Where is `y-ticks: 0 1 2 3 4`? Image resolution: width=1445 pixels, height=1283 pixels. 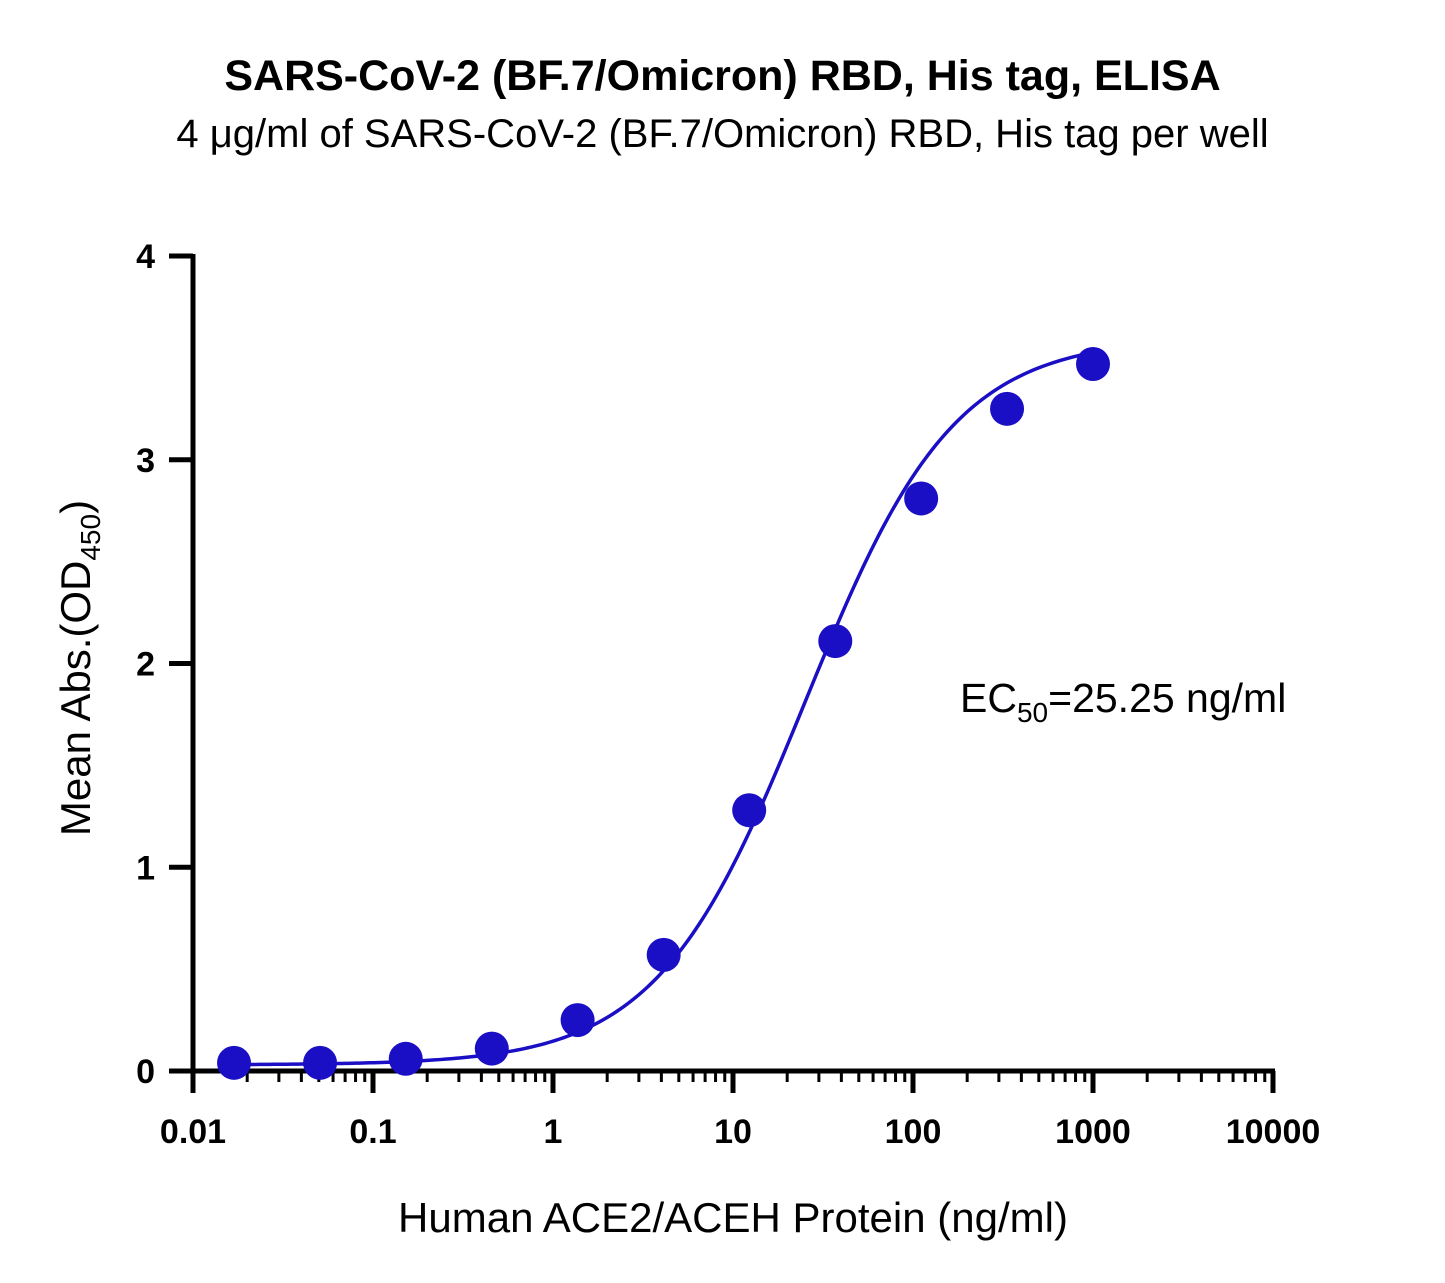
y-ticks: 0 1 2 3 4 is located at coordinates (164, 664).